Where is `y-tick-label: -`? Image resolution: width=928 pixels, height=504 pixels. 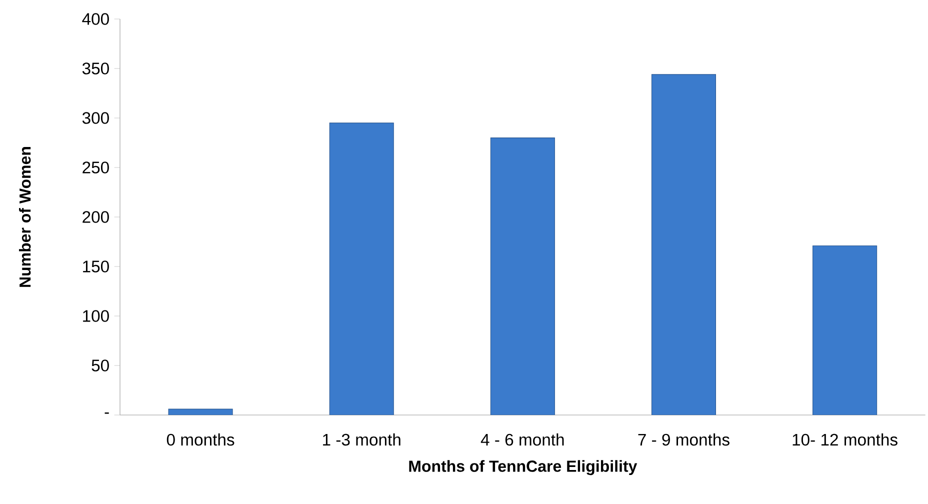 y-tick-label: - is located at coordinates (106, 413).